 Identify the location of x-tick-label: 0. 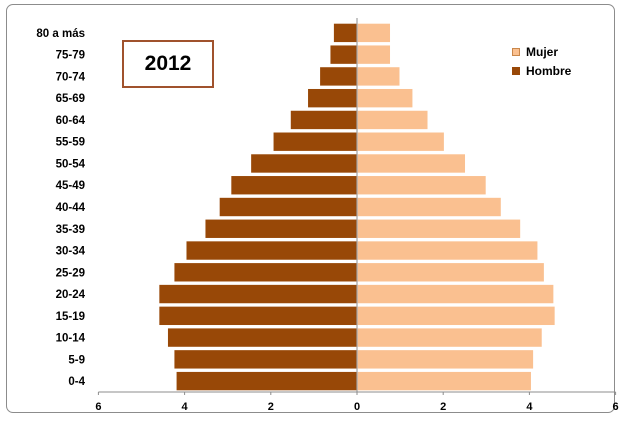
(357, 407).